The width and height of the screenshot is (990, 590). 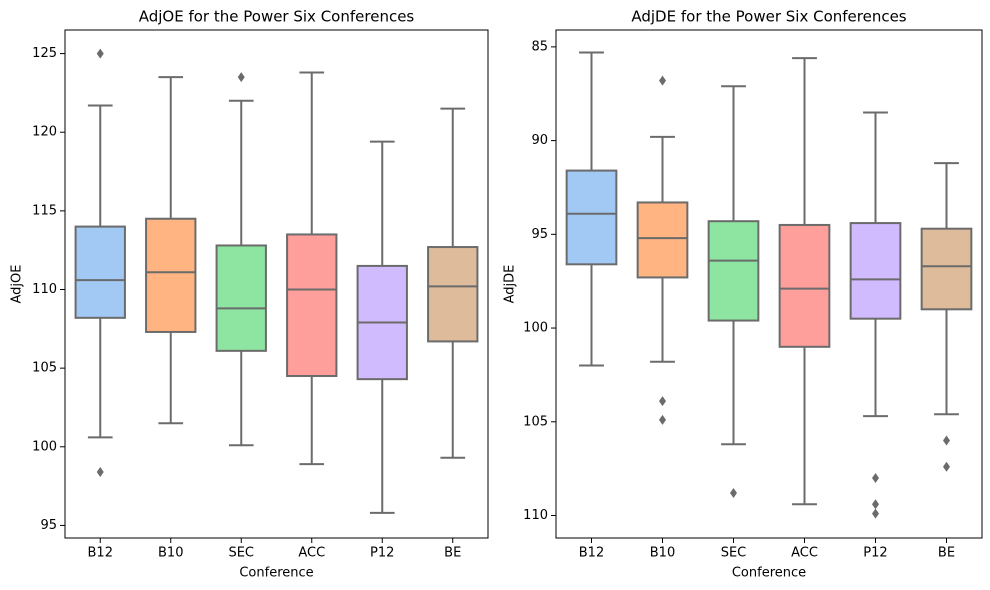 What do you see at coordinates (44, 53) in the screenshot?
I see `y-tick-label: 125` at bounding box center [44, 53].